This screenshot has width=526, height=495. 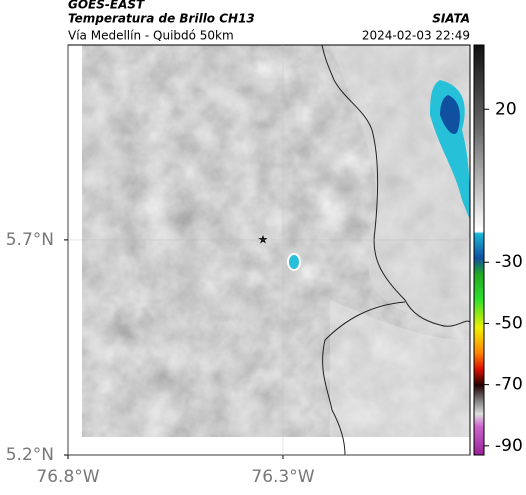 What do you see at coordinates (509, 262) in the screenshot?
I see `colorbar-tick-label: -30` at bounding box center [509, 262].